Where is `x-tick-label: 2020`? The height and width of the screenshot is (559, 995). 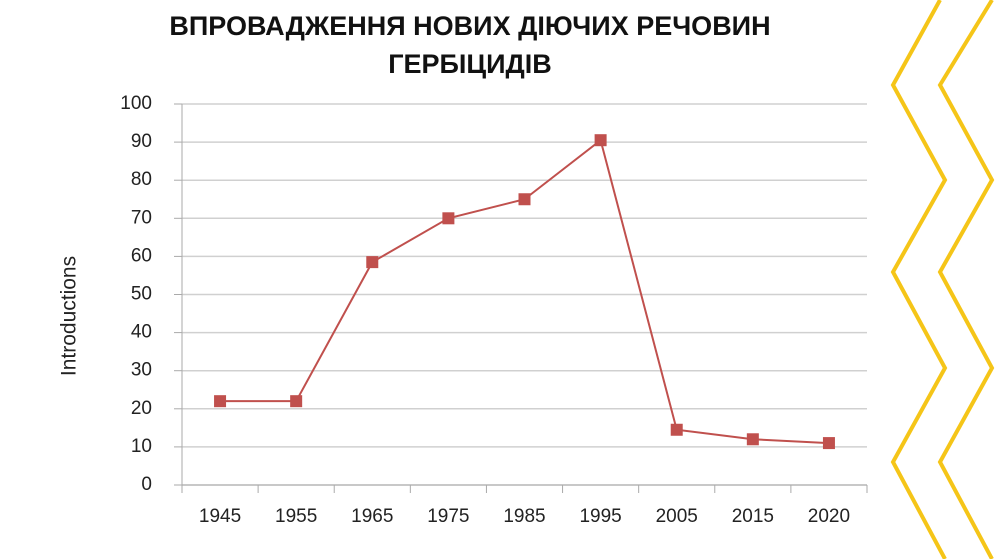 x-tick-label: 2020 is located at coordinates (829, 516).